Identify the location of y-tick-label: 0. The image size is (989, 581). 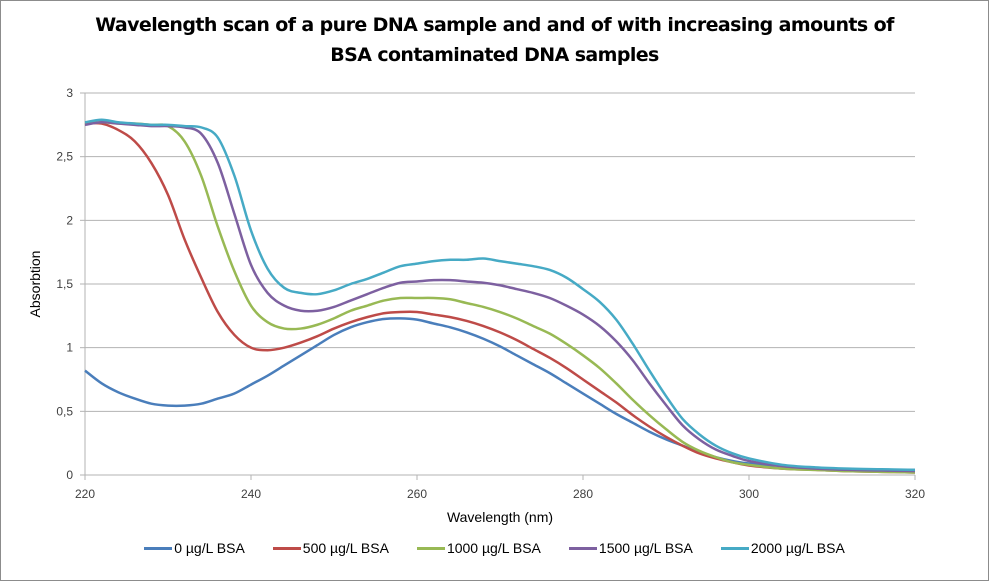
(69, 475).